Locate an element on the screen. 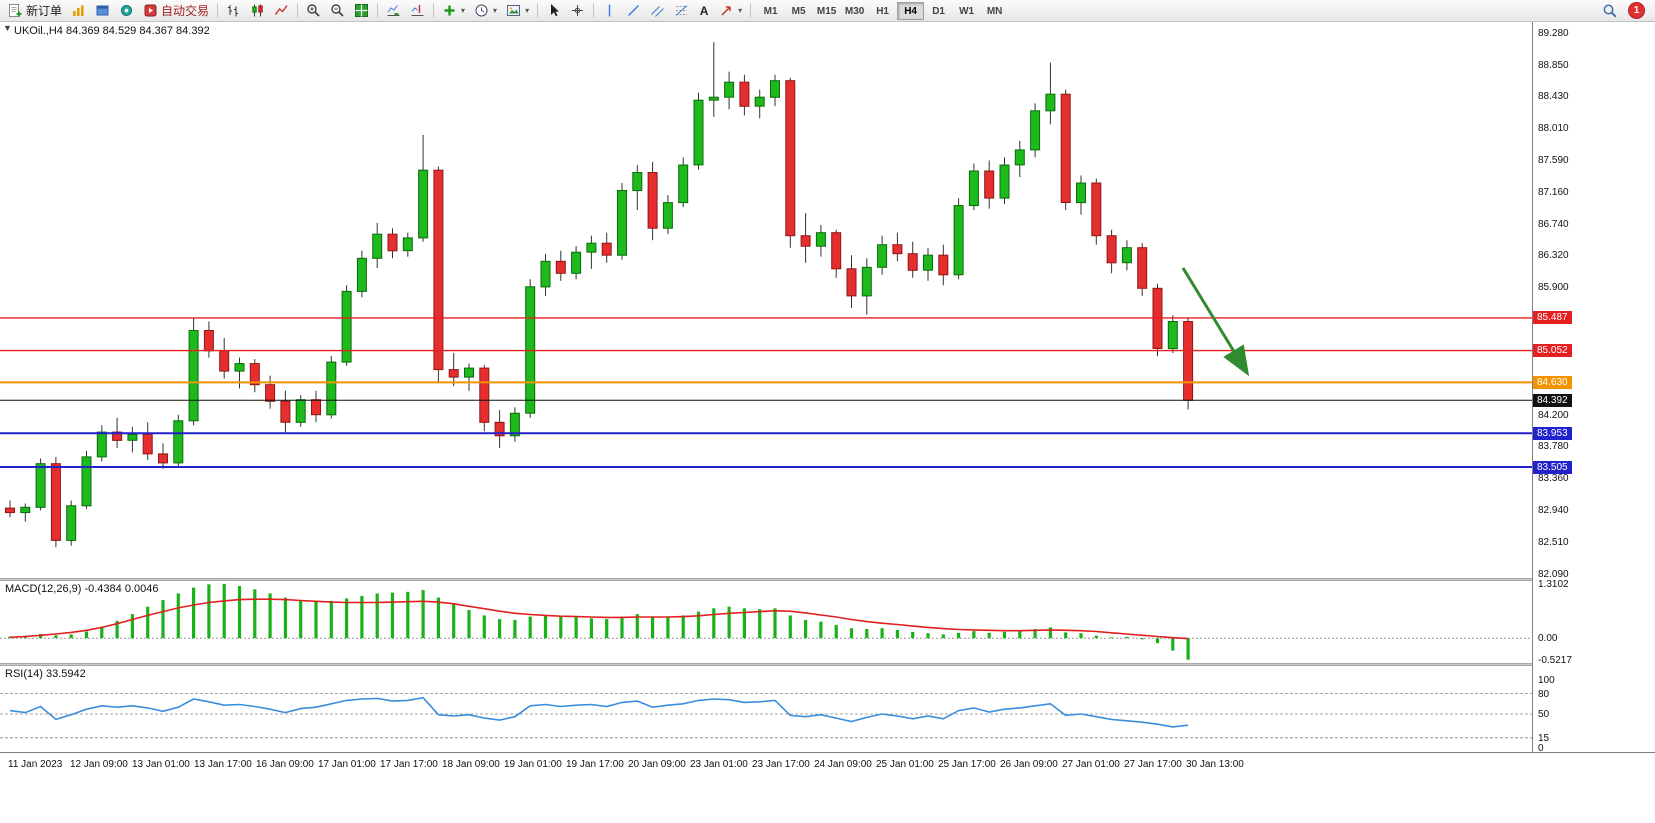 The width and height of the screenshot is (1655, 823). price-axis-tick: 86.740 is located at coordinates (1553, 224).